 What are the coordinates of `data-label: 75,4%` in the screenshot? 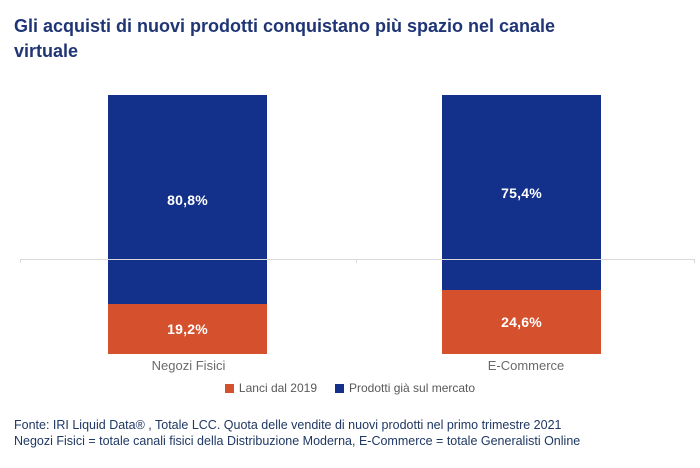 It's located at (521, 192).